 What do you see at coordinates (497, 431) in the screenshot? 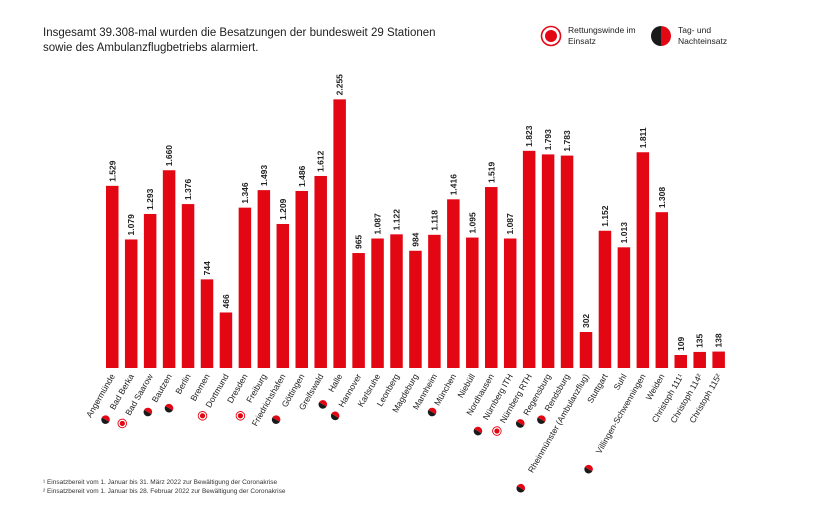
I see `rescue-winch-icon-nürnberg-rth` at bounding box center [497, 431].